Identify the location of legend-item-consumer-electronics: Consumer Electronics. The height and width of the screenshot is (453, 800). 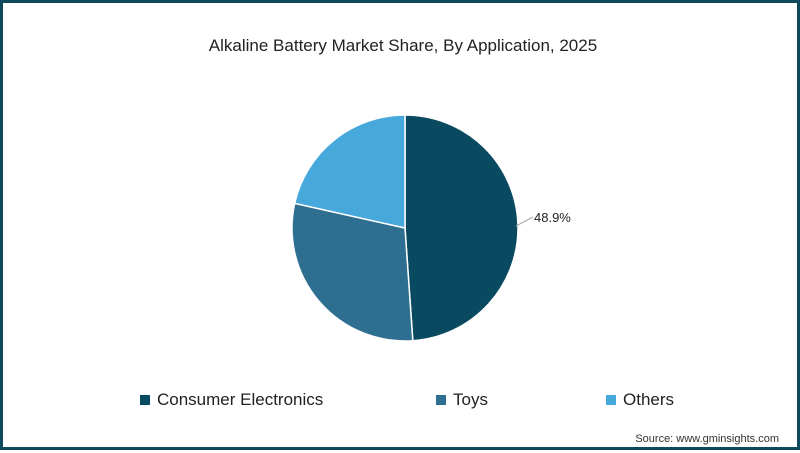
(231, 400).